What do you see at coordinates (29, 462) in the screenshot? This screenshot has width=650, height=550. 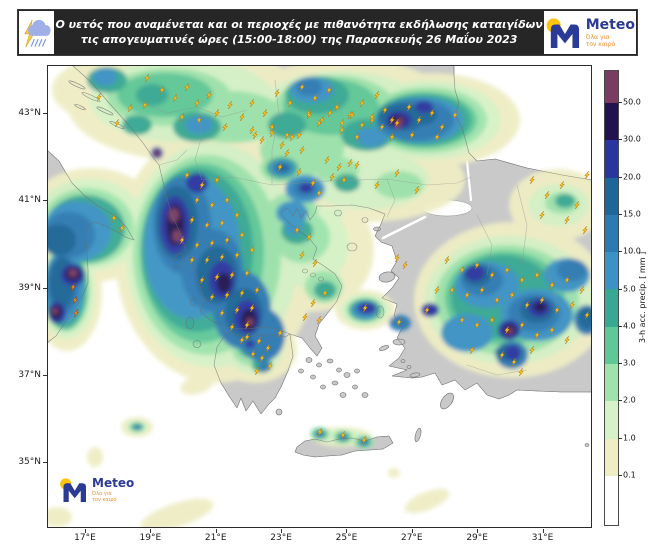 I see `y-axis-label: 35°N` at bounding box center [29, 462].